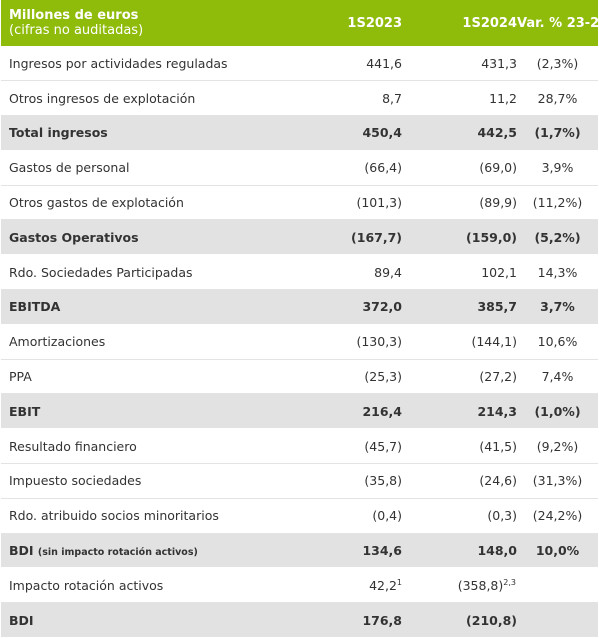 This screenshot has width=599, height=638. What do you see at coordinates (323, 237) in the screenshot?
I see `row-value-1s2023: (167,7)` at bounding box center [323, 237].